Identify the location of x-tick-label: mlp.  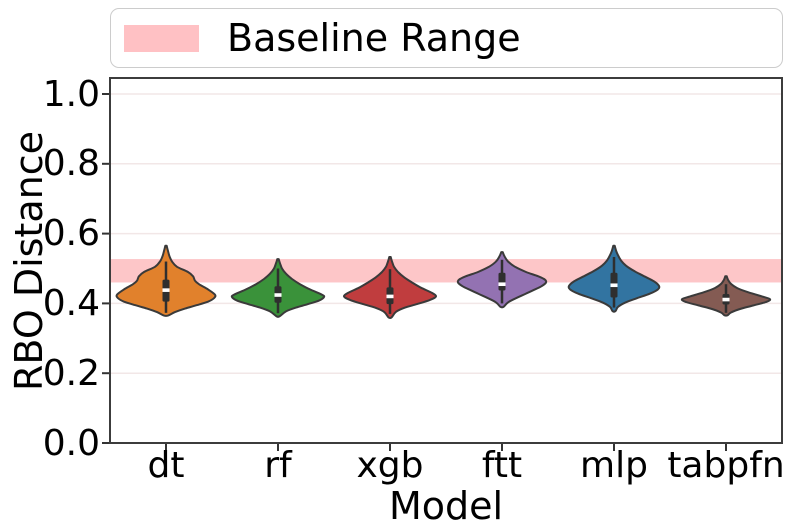
(614, 465).